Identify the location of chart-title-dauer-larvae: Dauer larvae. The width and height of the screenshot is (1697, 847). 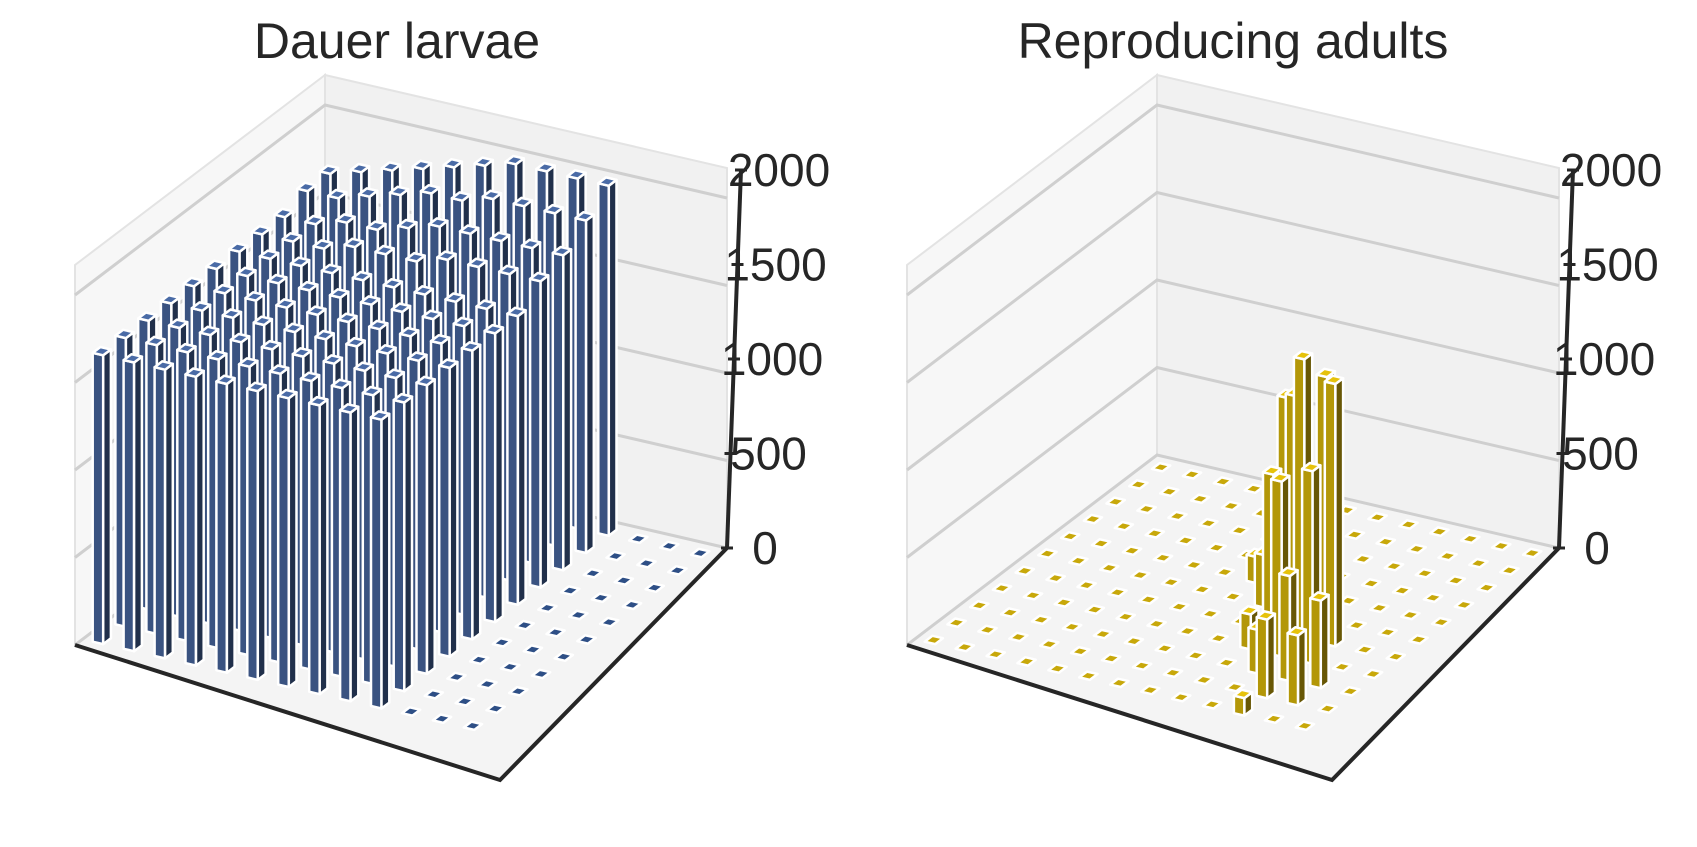
(397, 41).